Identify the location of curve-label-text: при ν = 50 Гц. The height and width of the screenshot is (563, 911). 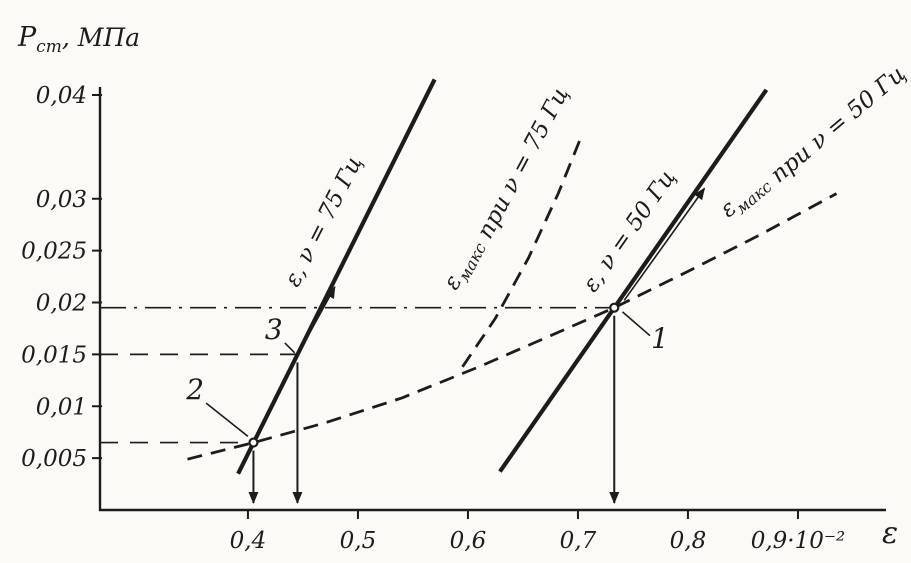
(835, 127).